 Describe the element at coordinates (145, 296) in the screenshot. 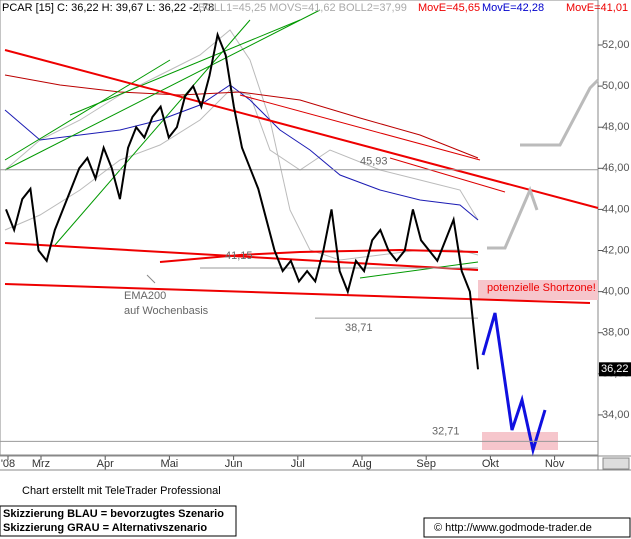

I see `annotation: EMA200` at that location.